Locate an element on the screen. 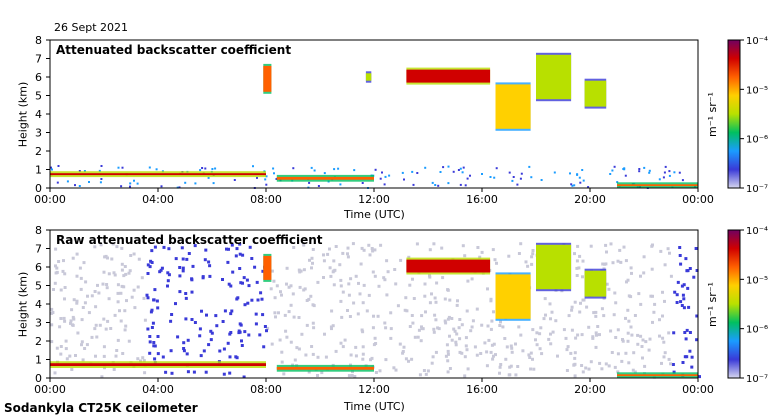 The width and height of the screenshot is (780, 420). top-y-tick-label: 6 is located at coordinates (38, 77).